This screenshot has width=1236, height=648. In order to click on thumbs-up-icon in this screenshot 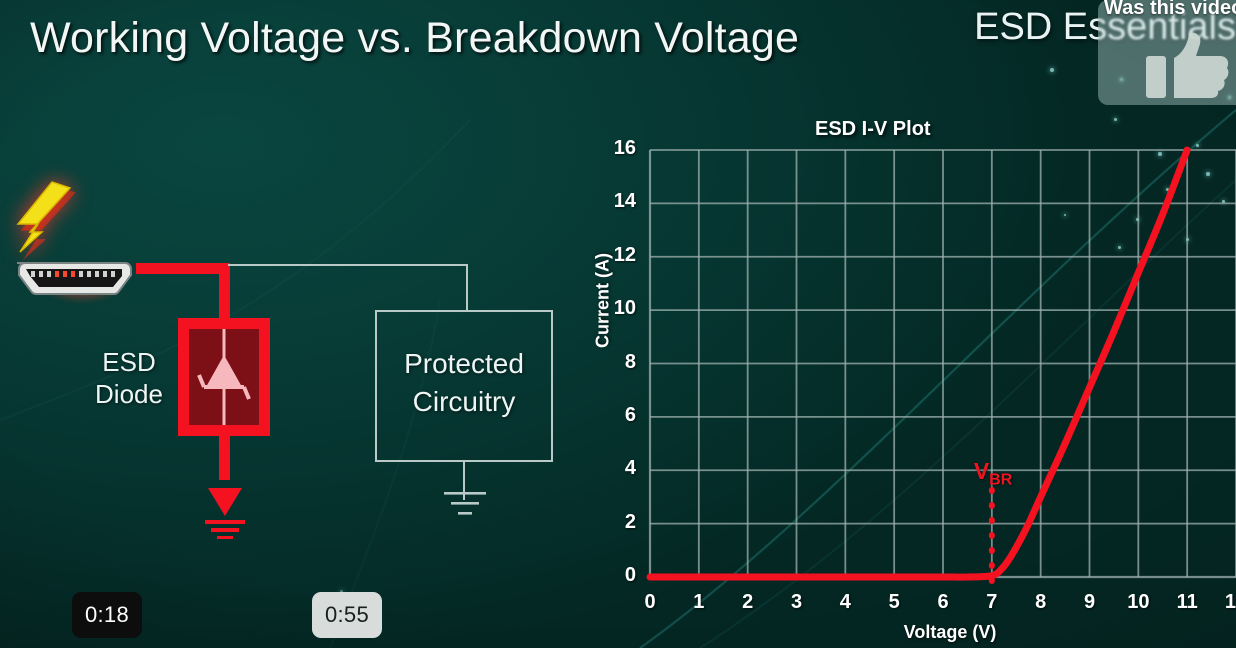, I will do `click(1189, 65)`.